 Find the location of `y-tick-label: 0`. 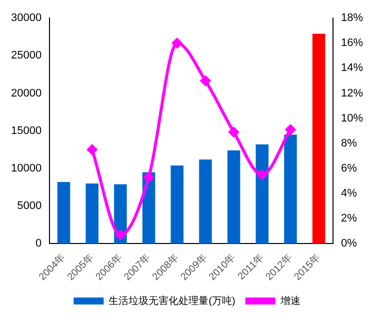

y-tick-label: 0 is located at coordinates (38, 244).